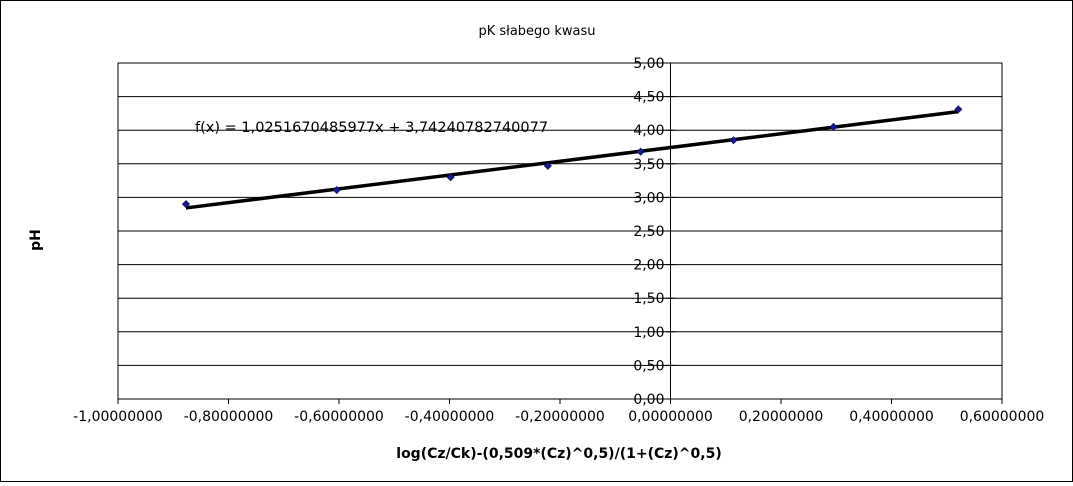  What do you see at coordinates (781, 417) in the screenshot?
I see `x-tick-label: 0,20000000` at bounding box center [781, 417].